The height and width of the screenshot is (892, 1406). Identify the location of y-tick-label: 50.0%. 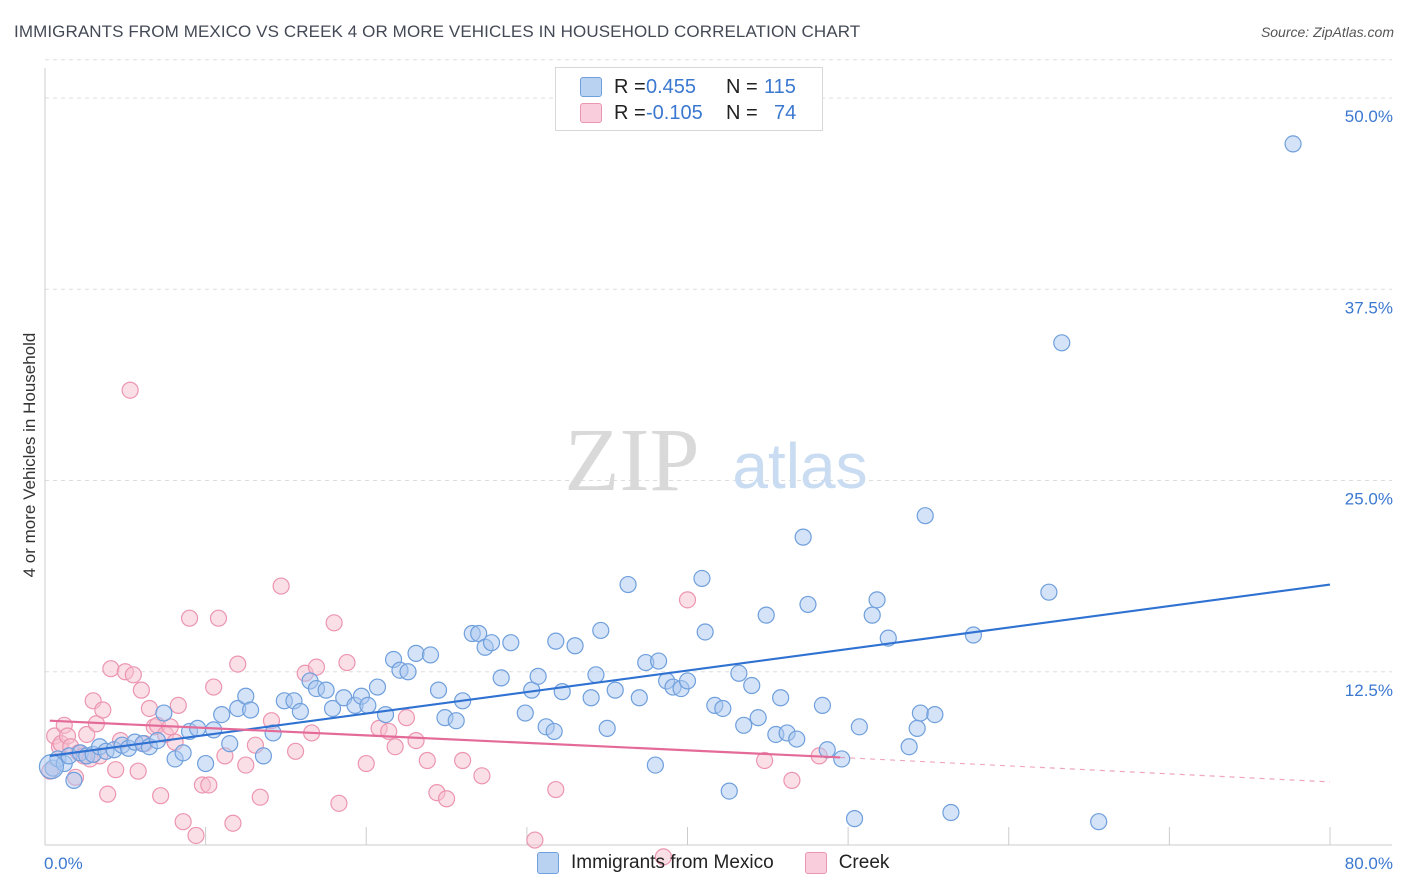
(1369, 116).